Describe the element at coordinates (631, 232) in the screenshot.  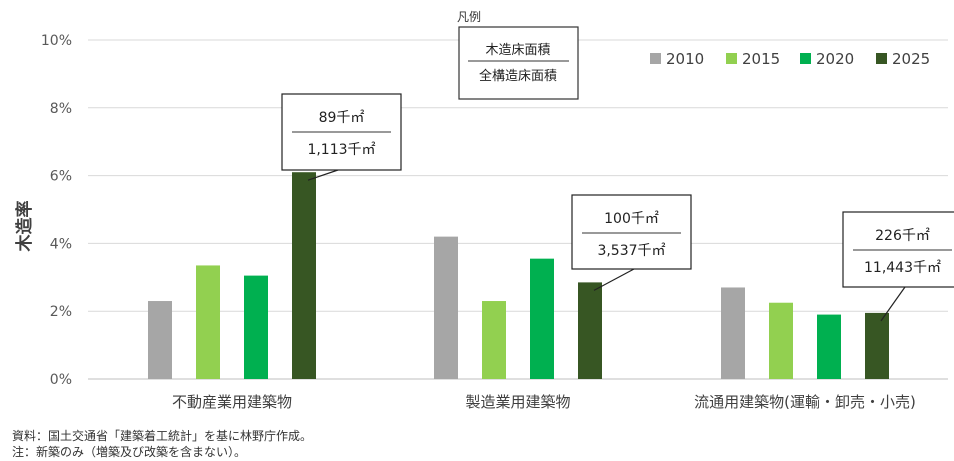
I see `callout-box` at that location.